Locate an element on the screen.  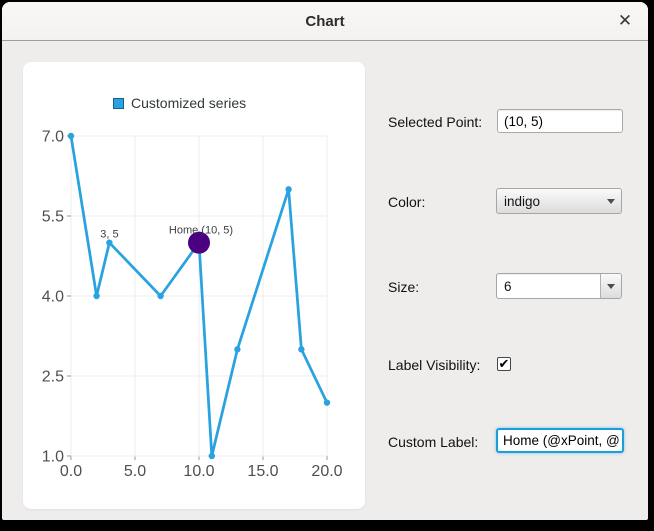
titlebar: Chart ✕ is located at coordinates (325, 21).